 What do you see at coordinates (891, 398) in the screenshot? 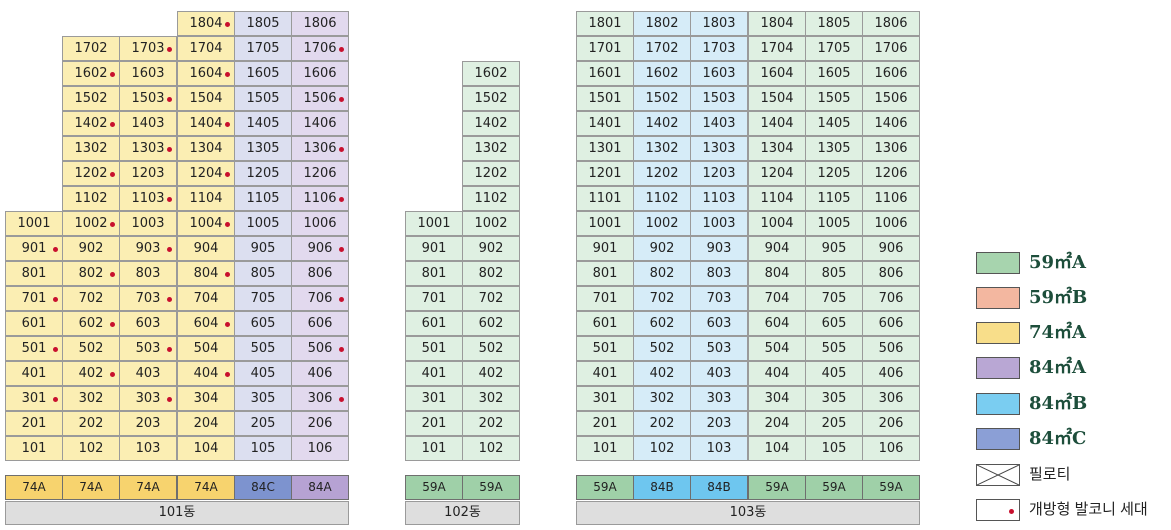
I see `unit-cell: 306` at bounding box center [891, 398].